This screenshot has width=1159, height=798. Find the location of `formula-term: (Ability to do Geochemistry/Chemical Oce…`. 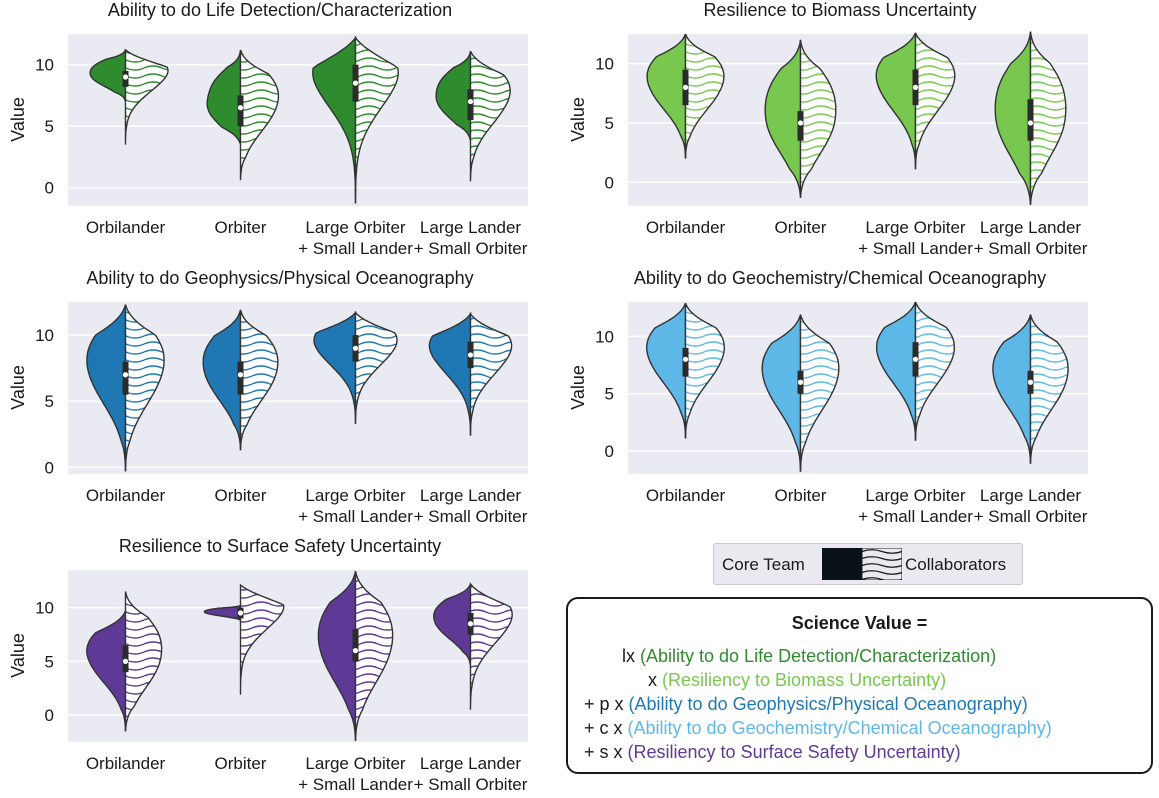

formula-term: (Ability to do Geochemistry/Chemical Oce… is located at coordinates (839, 728).